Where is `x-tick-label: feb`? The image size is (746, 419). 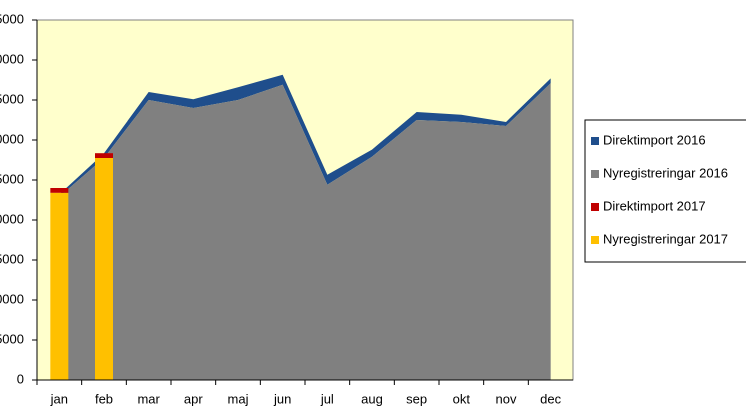
x-tick-label: feb is located at coordinates (104, 398).